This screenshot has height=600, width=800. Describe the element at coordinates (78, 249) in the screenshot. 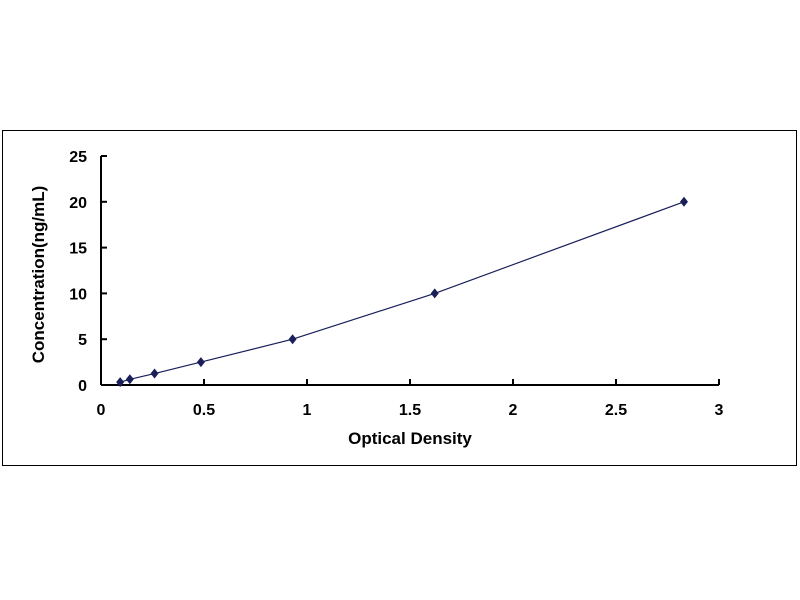

I see `y-tick-label: 15` at that location.